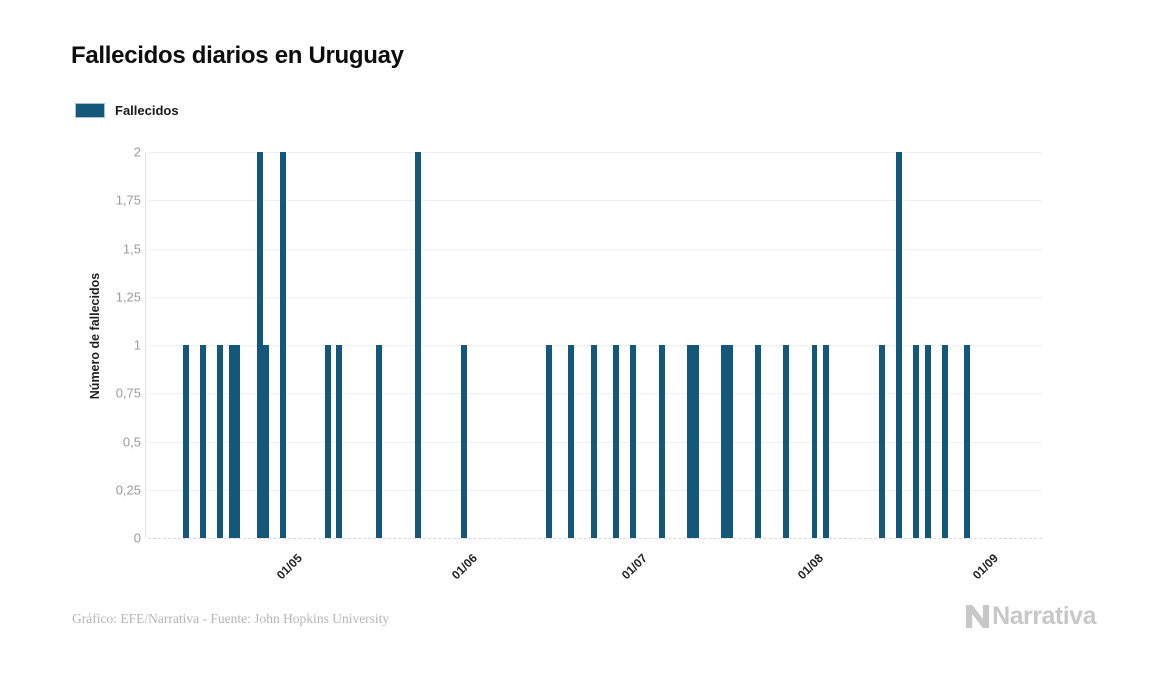  Describe the element at coordinates (128, 297) in the screenshot. I see `y-tick-label: 1,25` at that location.